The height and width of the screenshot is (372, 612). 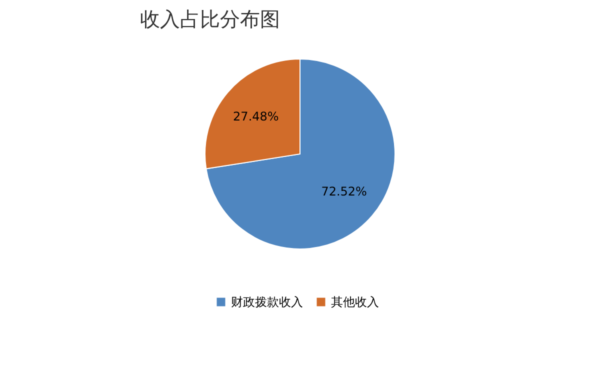 What do you see at coordinates (267, 302) in the screenshot?
I see `legend-label: 财政拨款收入` at bounding box center [267, 302].